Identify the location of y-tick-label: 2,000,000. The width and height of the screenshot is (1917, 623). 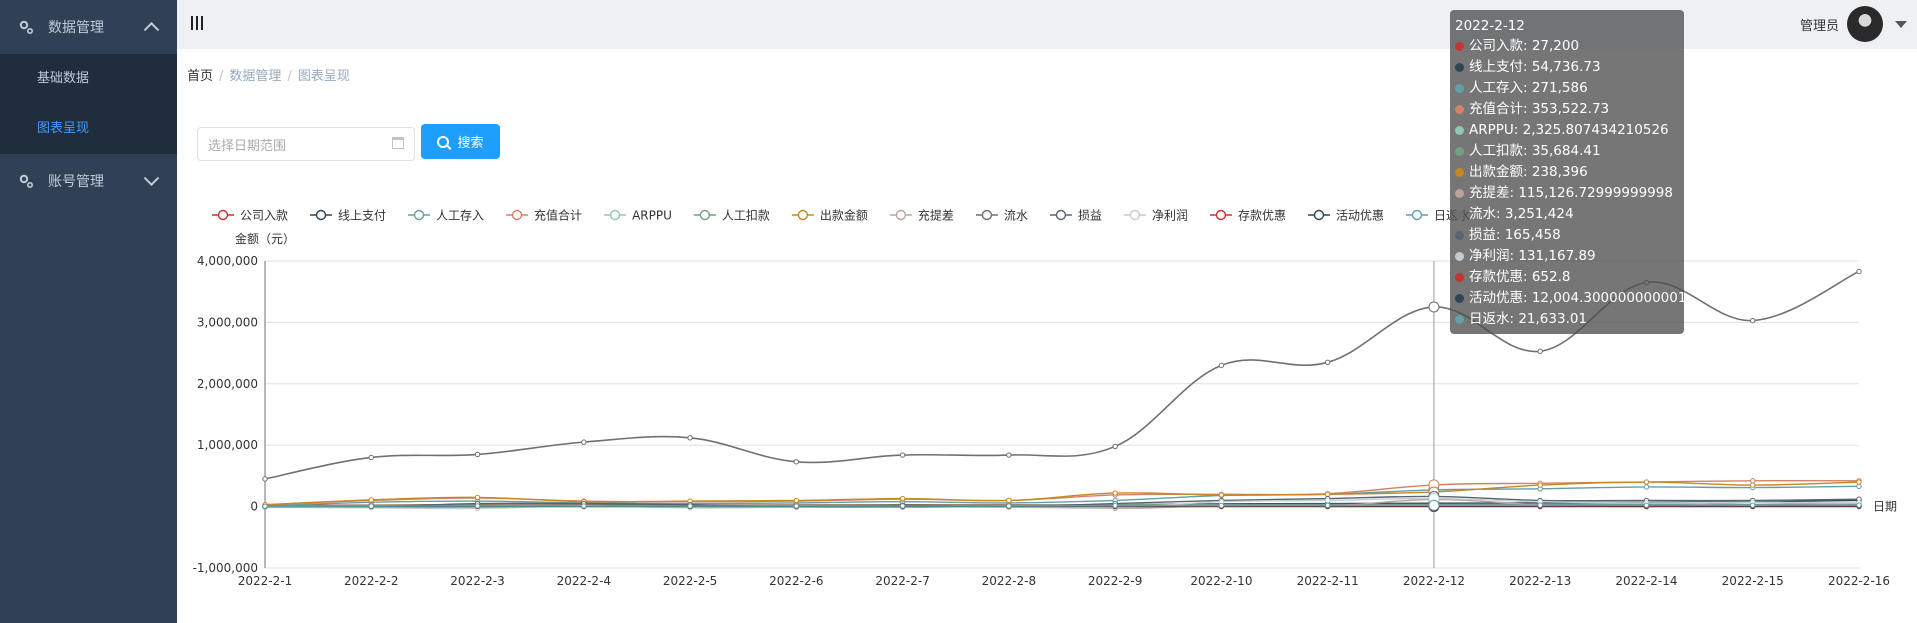
(227, 384).